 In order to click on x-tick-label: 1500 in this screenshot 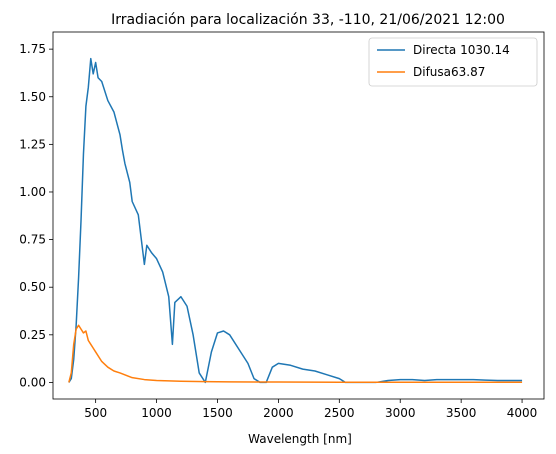, I will do `click(217, 413)`.